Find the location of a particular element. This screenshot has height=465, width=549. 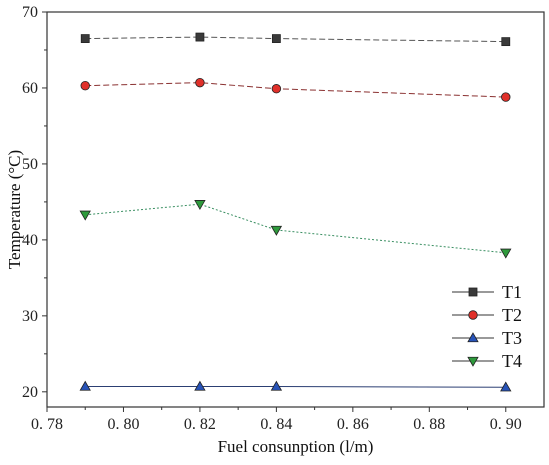

series-t2 is located at coordinates (295, 89).